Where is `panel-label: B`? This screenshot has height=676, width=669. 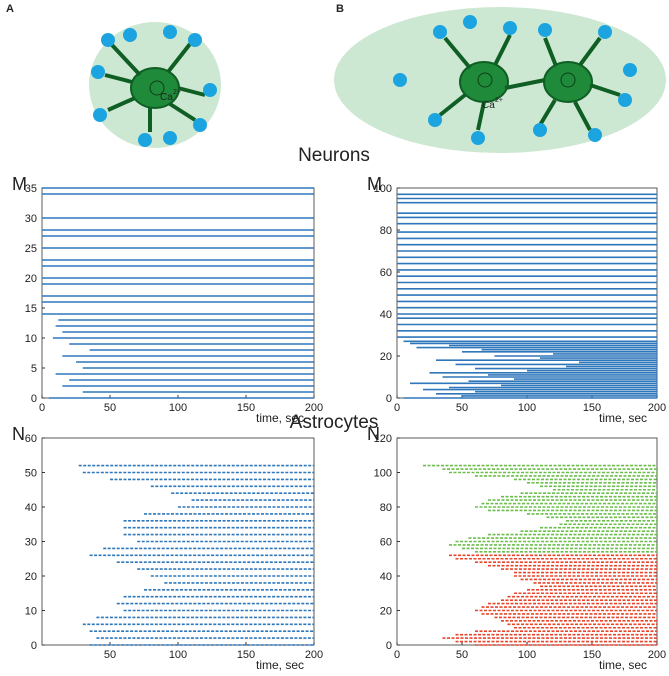
panel-label: B is located at coordinates (340, 9).